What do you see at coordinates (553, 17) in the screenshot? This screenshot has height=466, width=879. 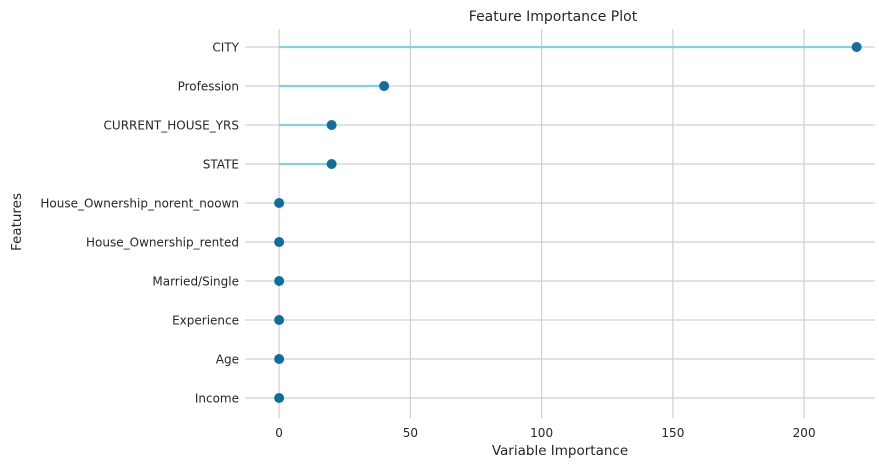 I see `chart-title: Feature Importance Plot` at bounding box center [553, 17].